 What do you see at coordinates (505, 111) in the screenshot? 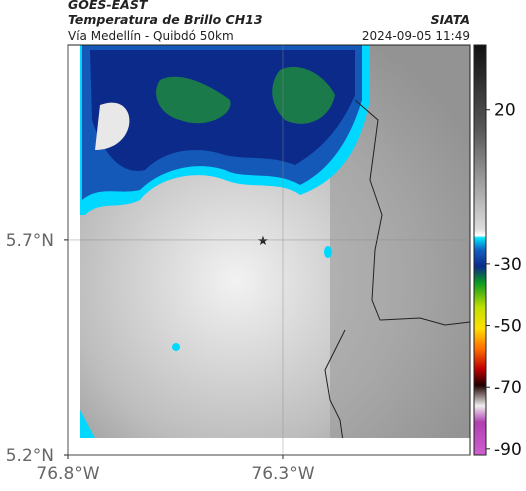
I see `colorbar-tick-label: 20` at bounding box center [505, 111].